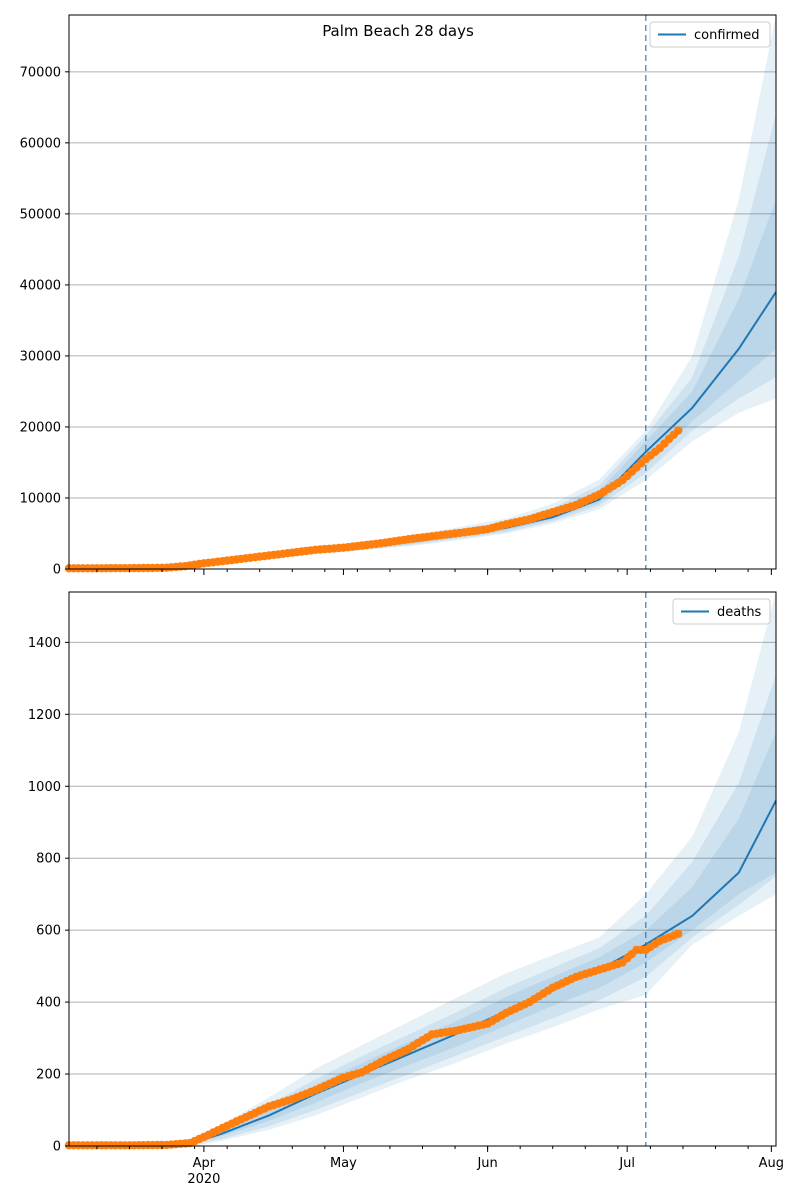 Image resolution: width=800 pixels, height=1204 pixels. What do you see at coordinates (48, 1075) in the screenshot?
I see `y-tick-label: 200` at bounding box center [48, 1075].